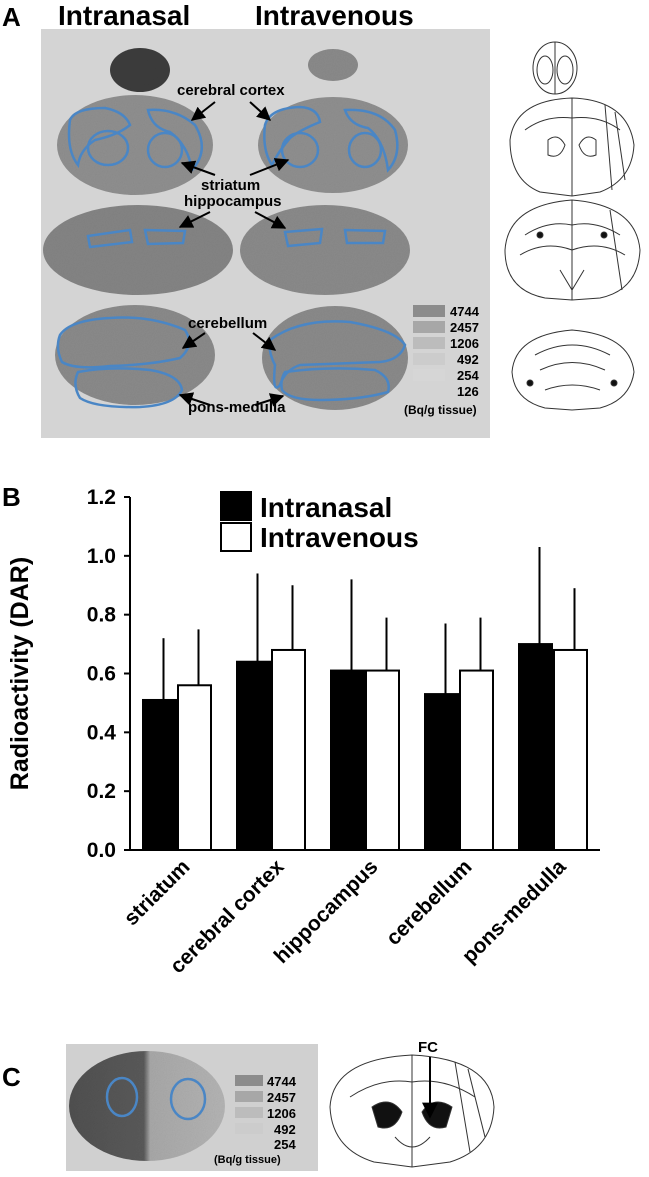 Image resolution: width=649 pixels, height=1177 pixels. Describe the element at coordinates (572, 250) in the screenshot. I see `atlas-hippocampal` at that location.